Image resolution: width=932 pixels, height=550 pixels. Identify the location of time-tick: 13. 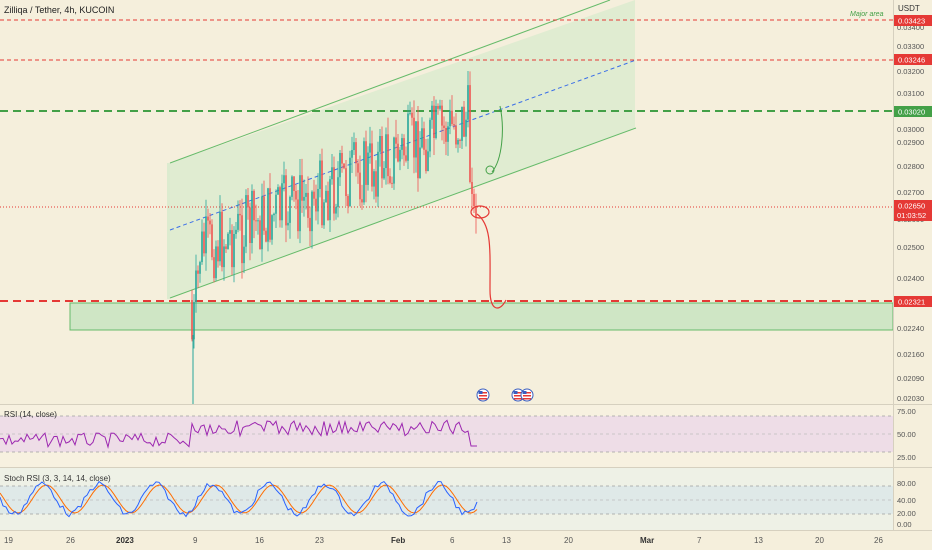
(506, 540).